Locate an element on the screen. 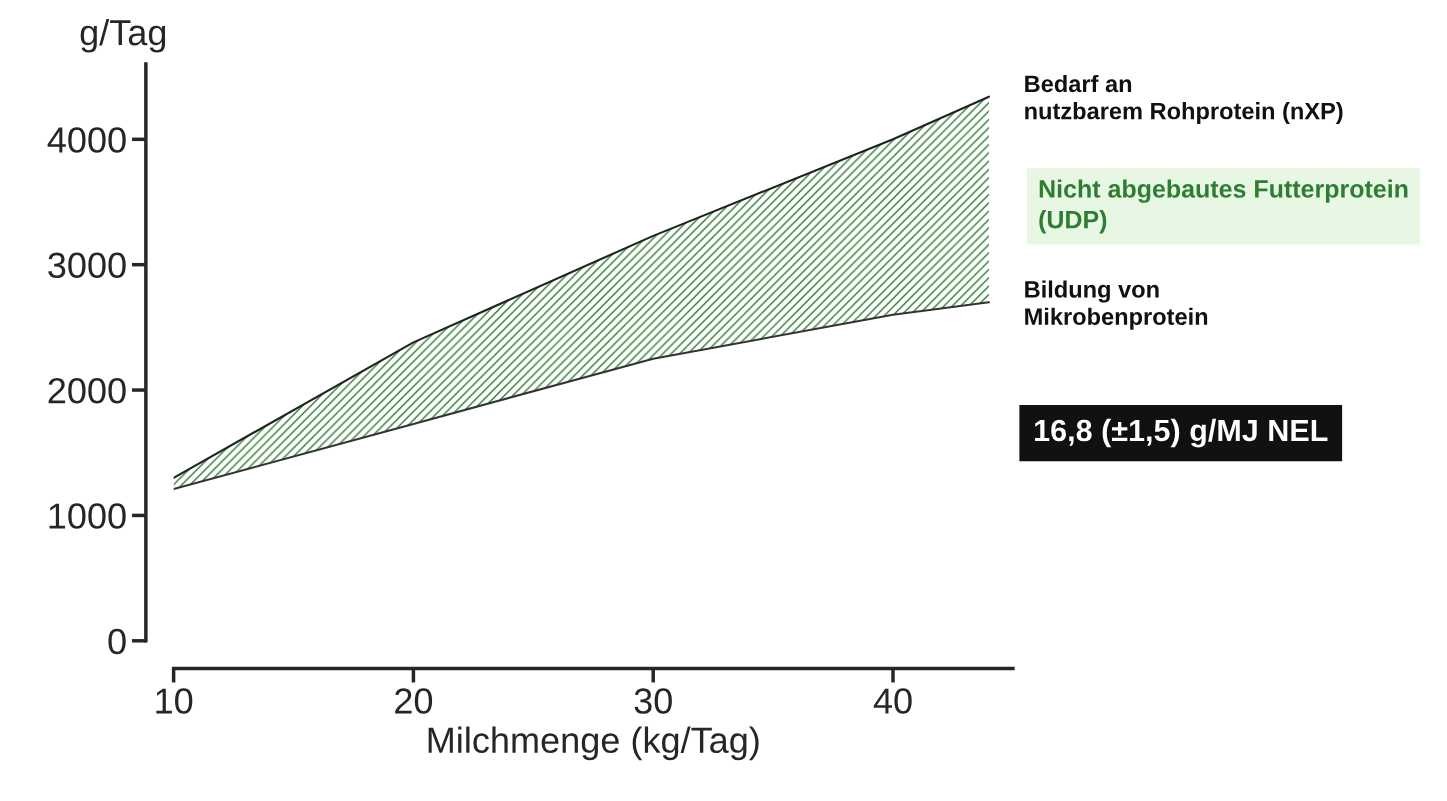 The height and width of the screenshot is (801, 1447). y-axis-title: g/Tag is located at coordinates (123, 35).